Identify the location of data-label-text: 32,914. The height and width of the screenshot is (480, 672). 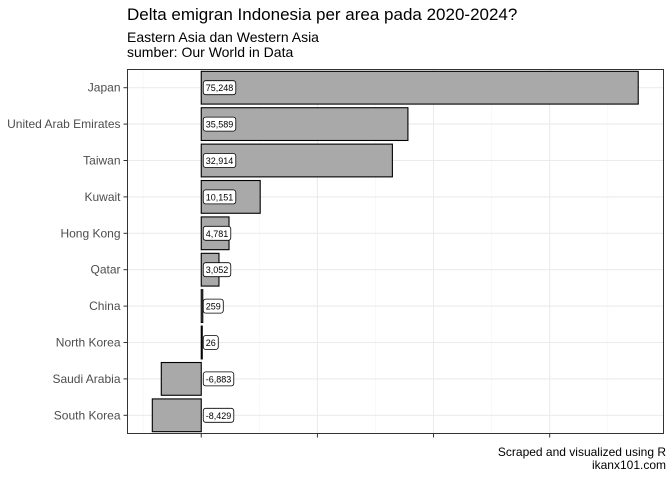
(220, 161).